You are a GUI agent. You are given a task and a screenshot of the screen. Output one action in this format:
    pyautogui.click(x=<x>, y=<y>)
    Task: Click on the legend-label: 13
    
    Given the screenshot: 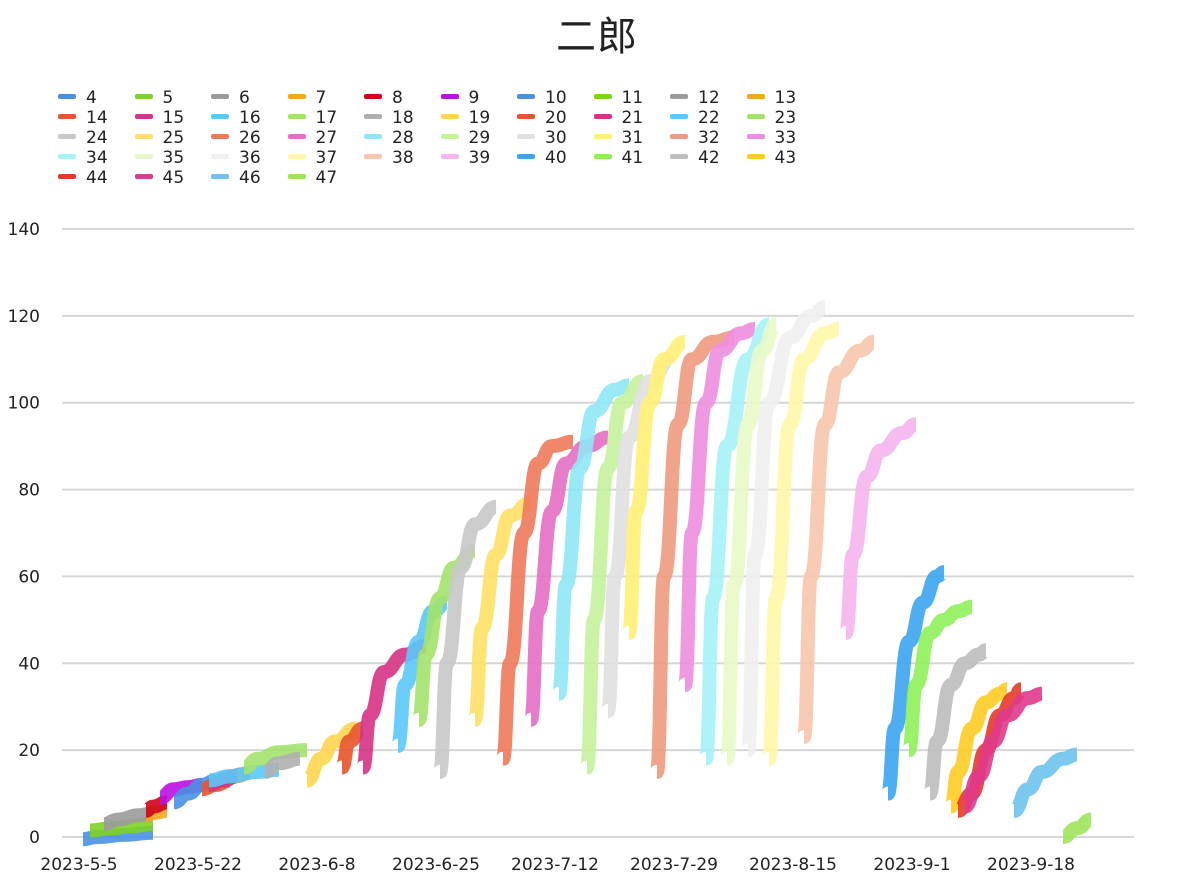 What is the action you would take?
    pyautogui.click(x=785, y=98)
    